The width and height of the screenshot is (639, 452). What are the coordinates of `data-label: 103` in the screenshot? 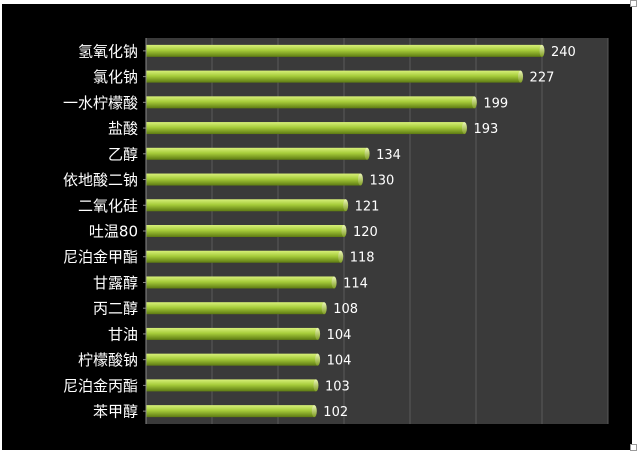 It's located at (337, 386).